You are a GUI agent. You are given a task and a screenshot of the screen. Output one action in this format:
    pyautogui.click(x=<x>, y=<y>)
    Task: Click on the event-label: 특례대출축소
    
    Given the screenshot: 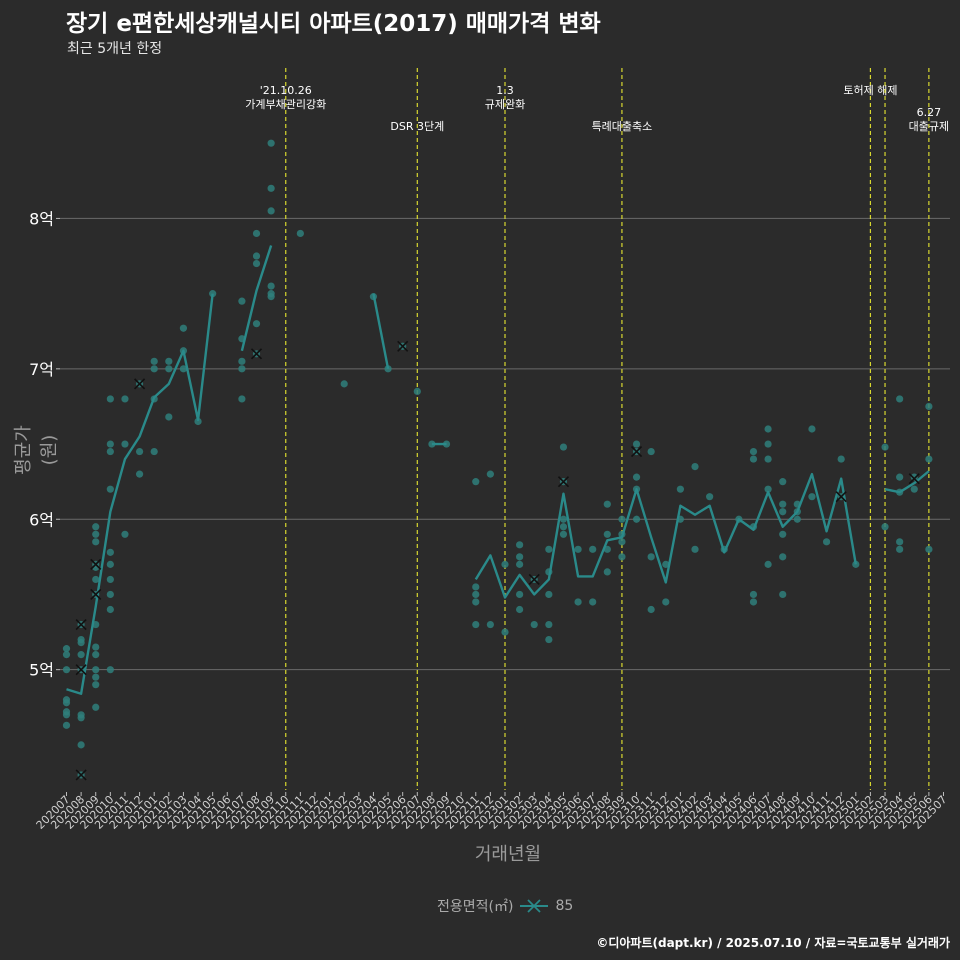 What is the action you would take?
    pyautogui.click(x=622, y=126)
    